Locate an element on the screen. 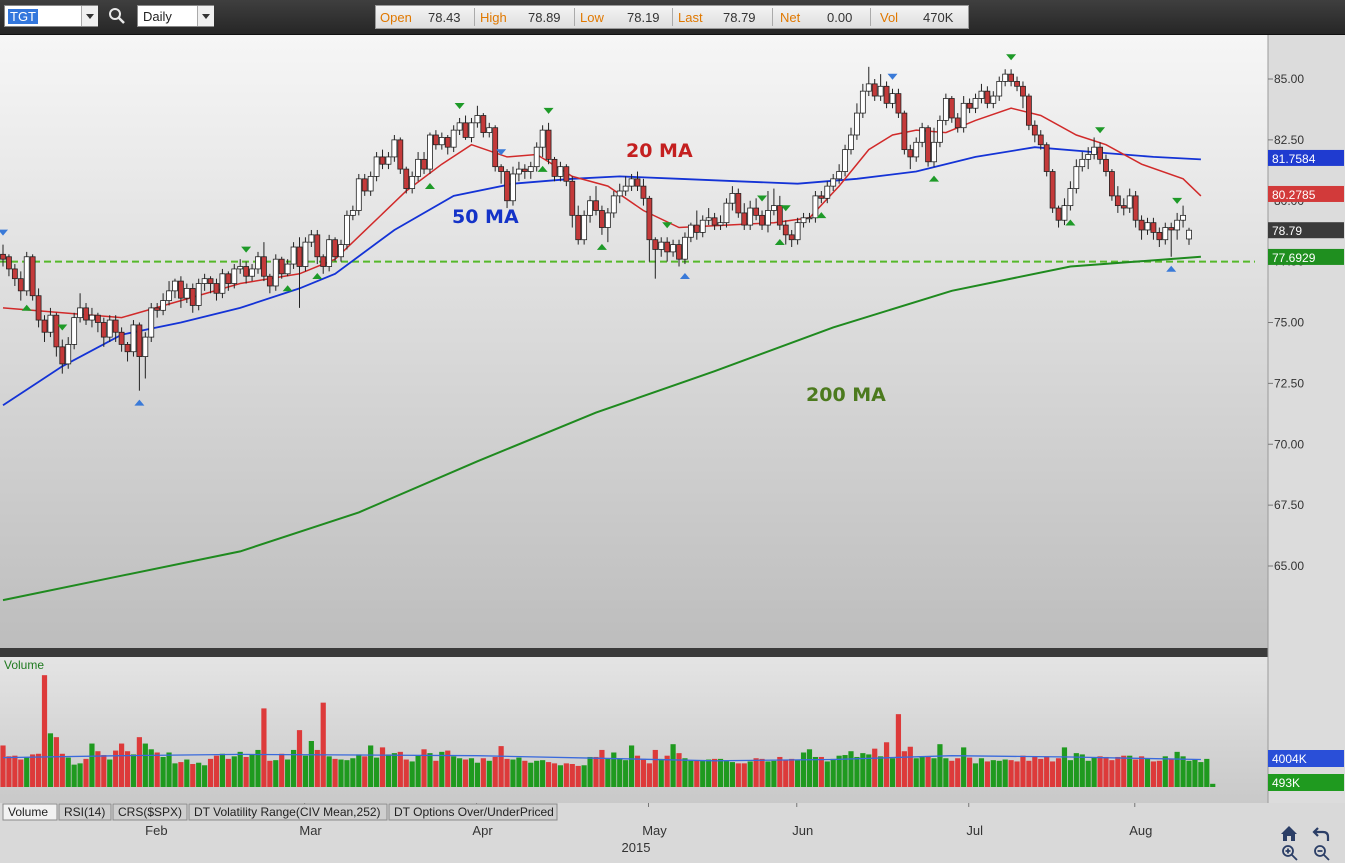  zoom-in-icon-lens is located at coordinates (1288, 851).